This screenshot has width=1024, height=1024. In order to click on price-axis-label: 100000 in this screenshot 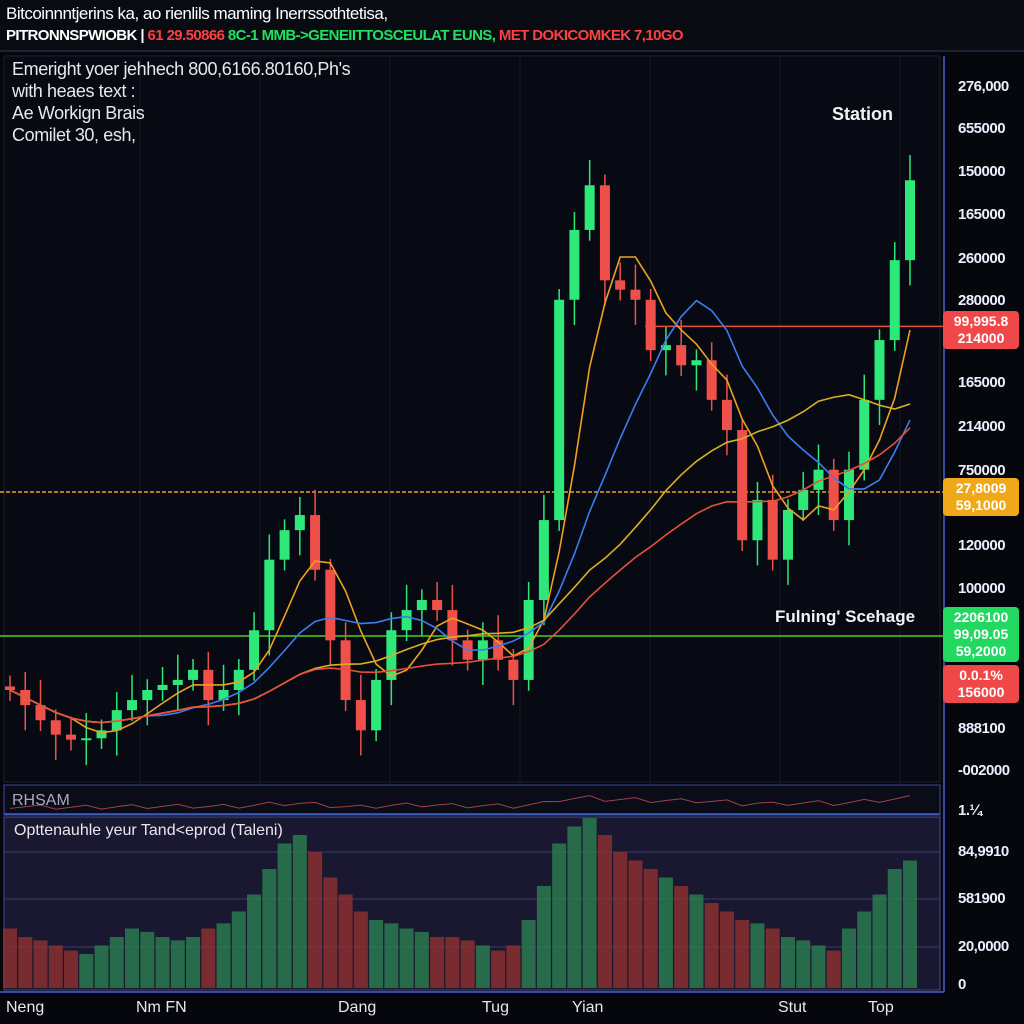, I will do `click(982, 588)`.